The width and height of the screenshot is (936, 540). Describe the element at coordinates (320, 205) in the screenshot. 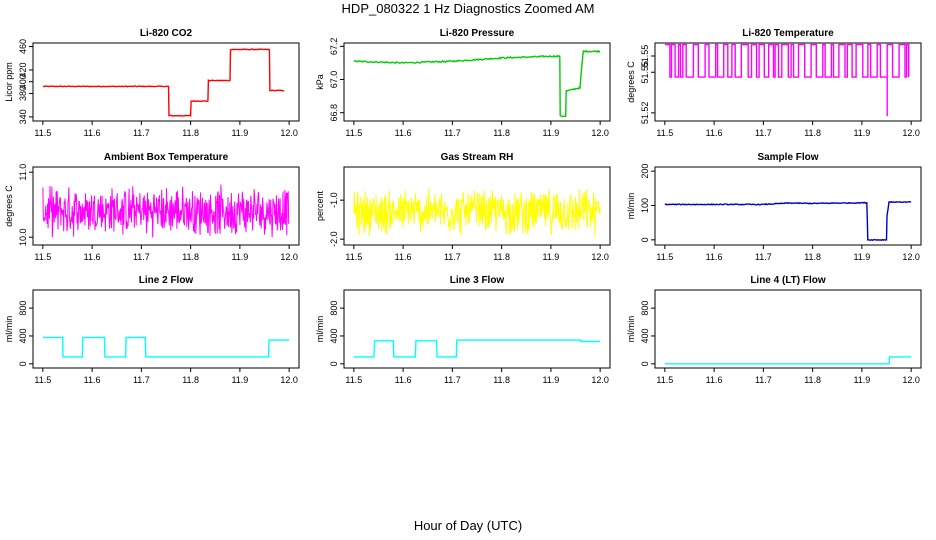

I see `y-axis-label: percent` at that location.